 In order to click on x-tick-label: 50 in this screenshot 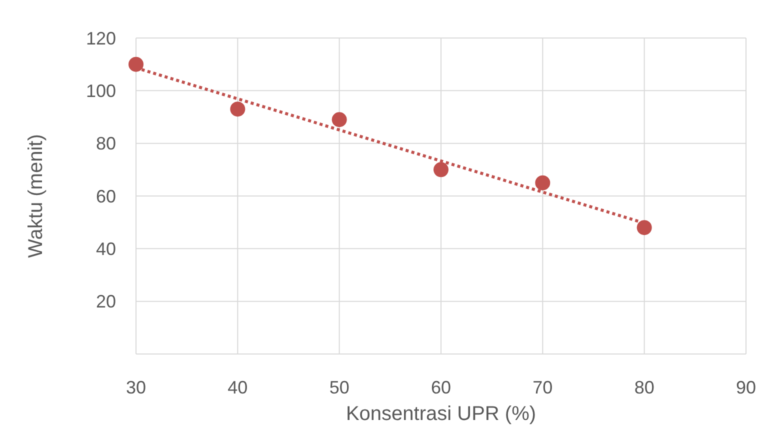, I will do `click(339, 387)`.